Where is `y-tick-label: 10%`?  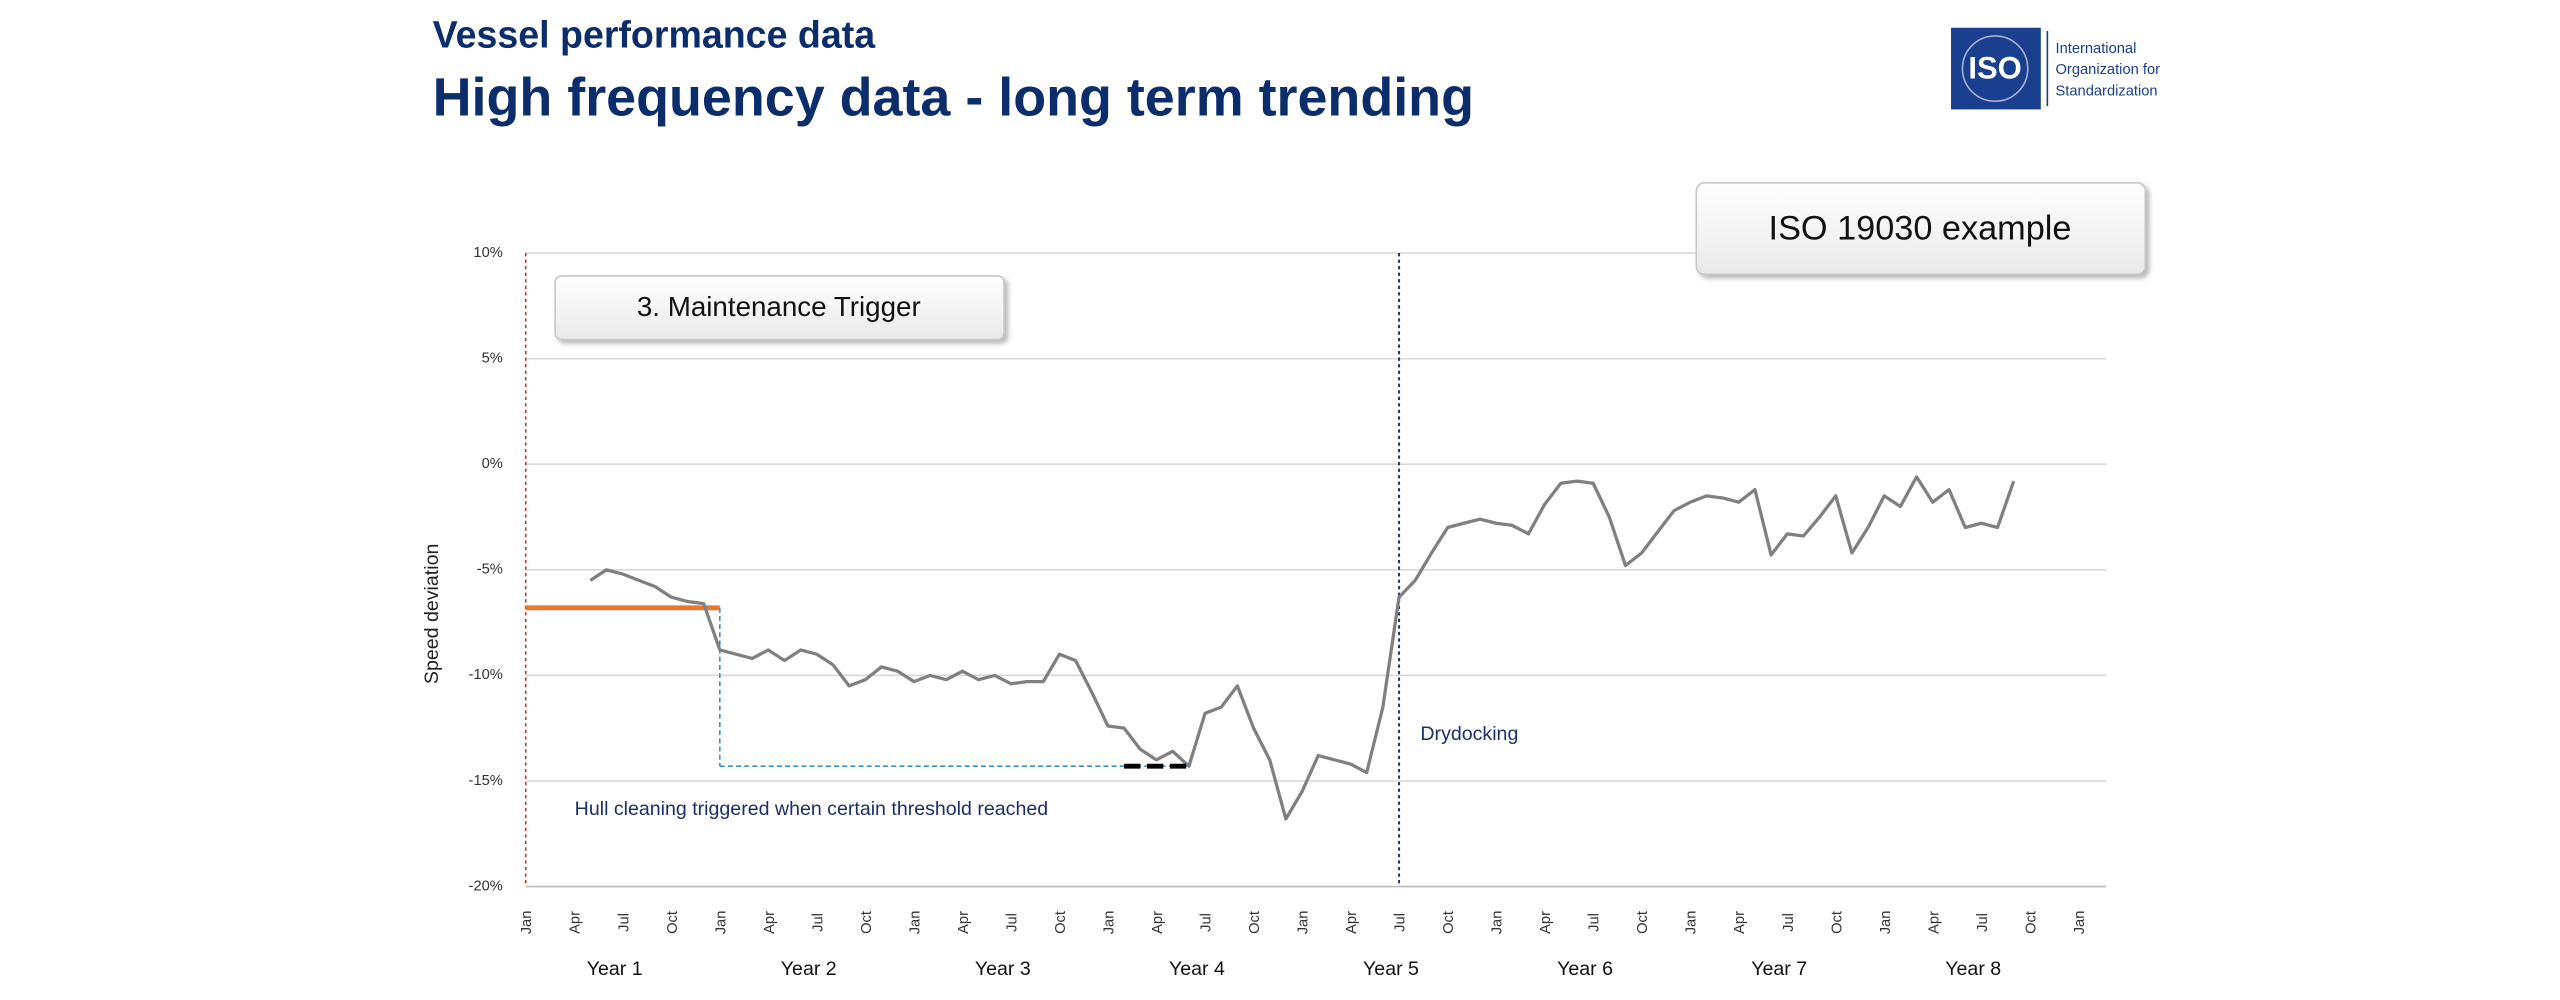 y-tick-label: 10% is located at coordinates (487, 253).